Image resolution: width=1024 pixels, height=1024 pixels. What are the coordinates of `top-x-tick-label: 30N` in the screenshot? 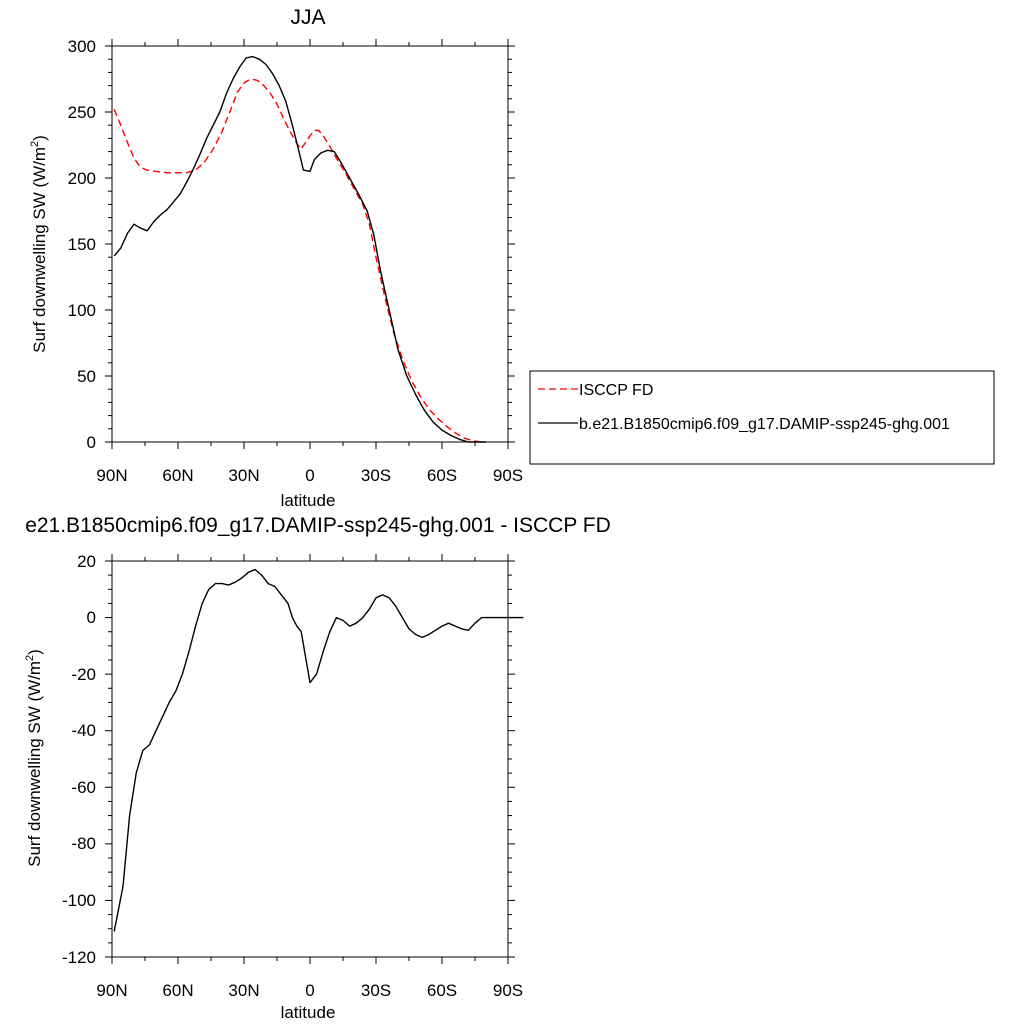 It's located at (243, 475).